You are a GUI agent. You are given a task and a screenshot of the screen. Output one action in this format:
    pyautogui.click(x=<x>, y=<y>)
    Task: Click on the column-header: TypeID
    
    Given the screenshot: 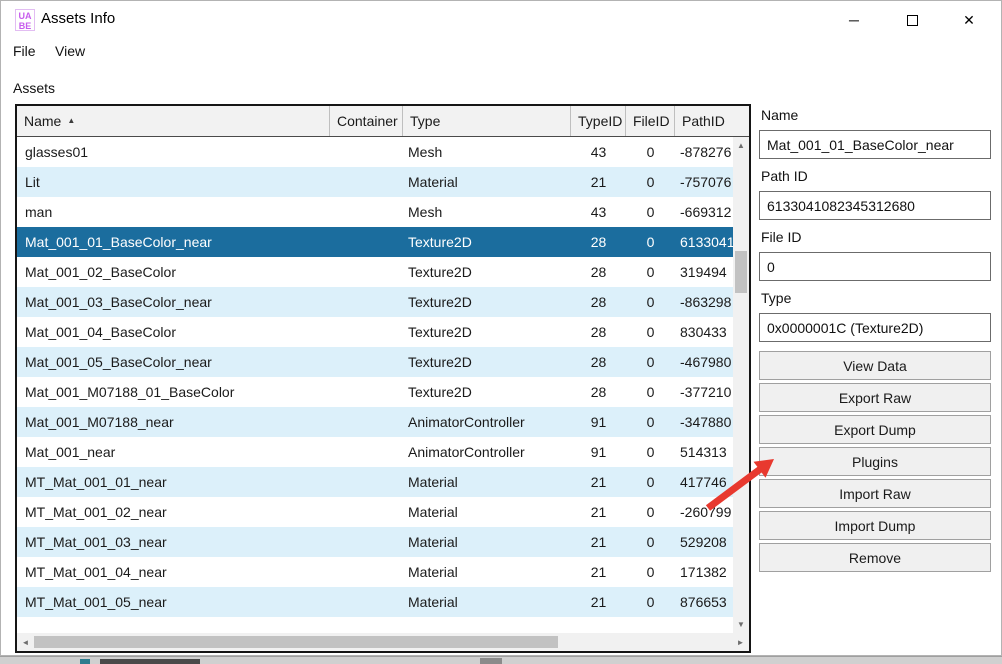 What is the action you would take?
    pyautogui.click(x=598, y=121)
    